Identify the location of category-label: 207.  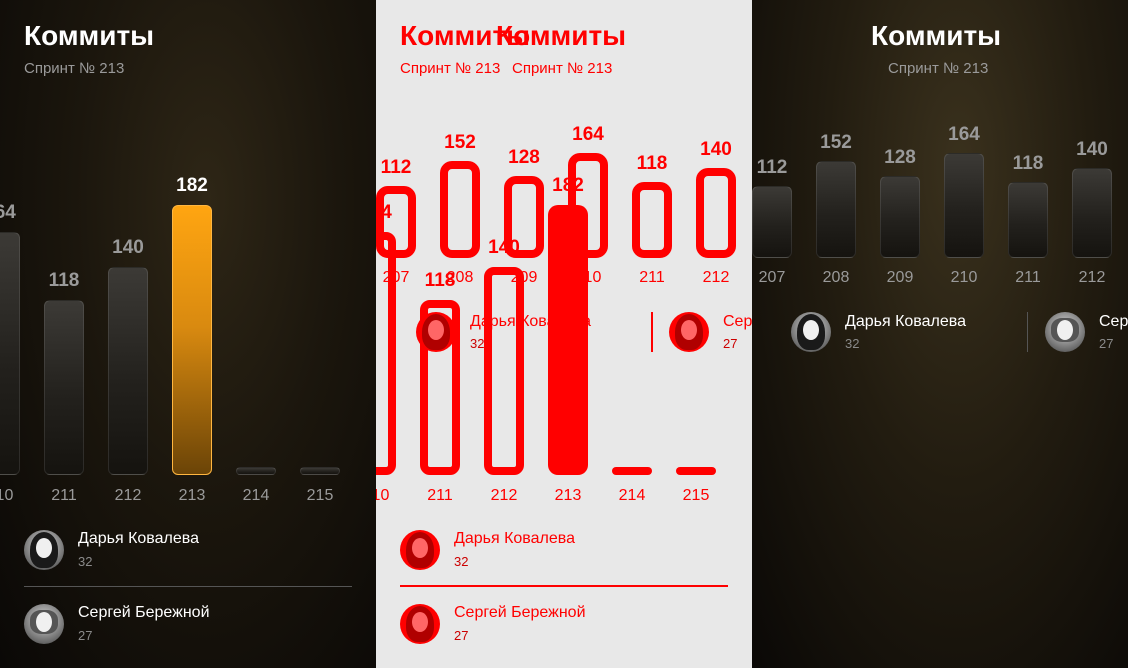
(772, 277).